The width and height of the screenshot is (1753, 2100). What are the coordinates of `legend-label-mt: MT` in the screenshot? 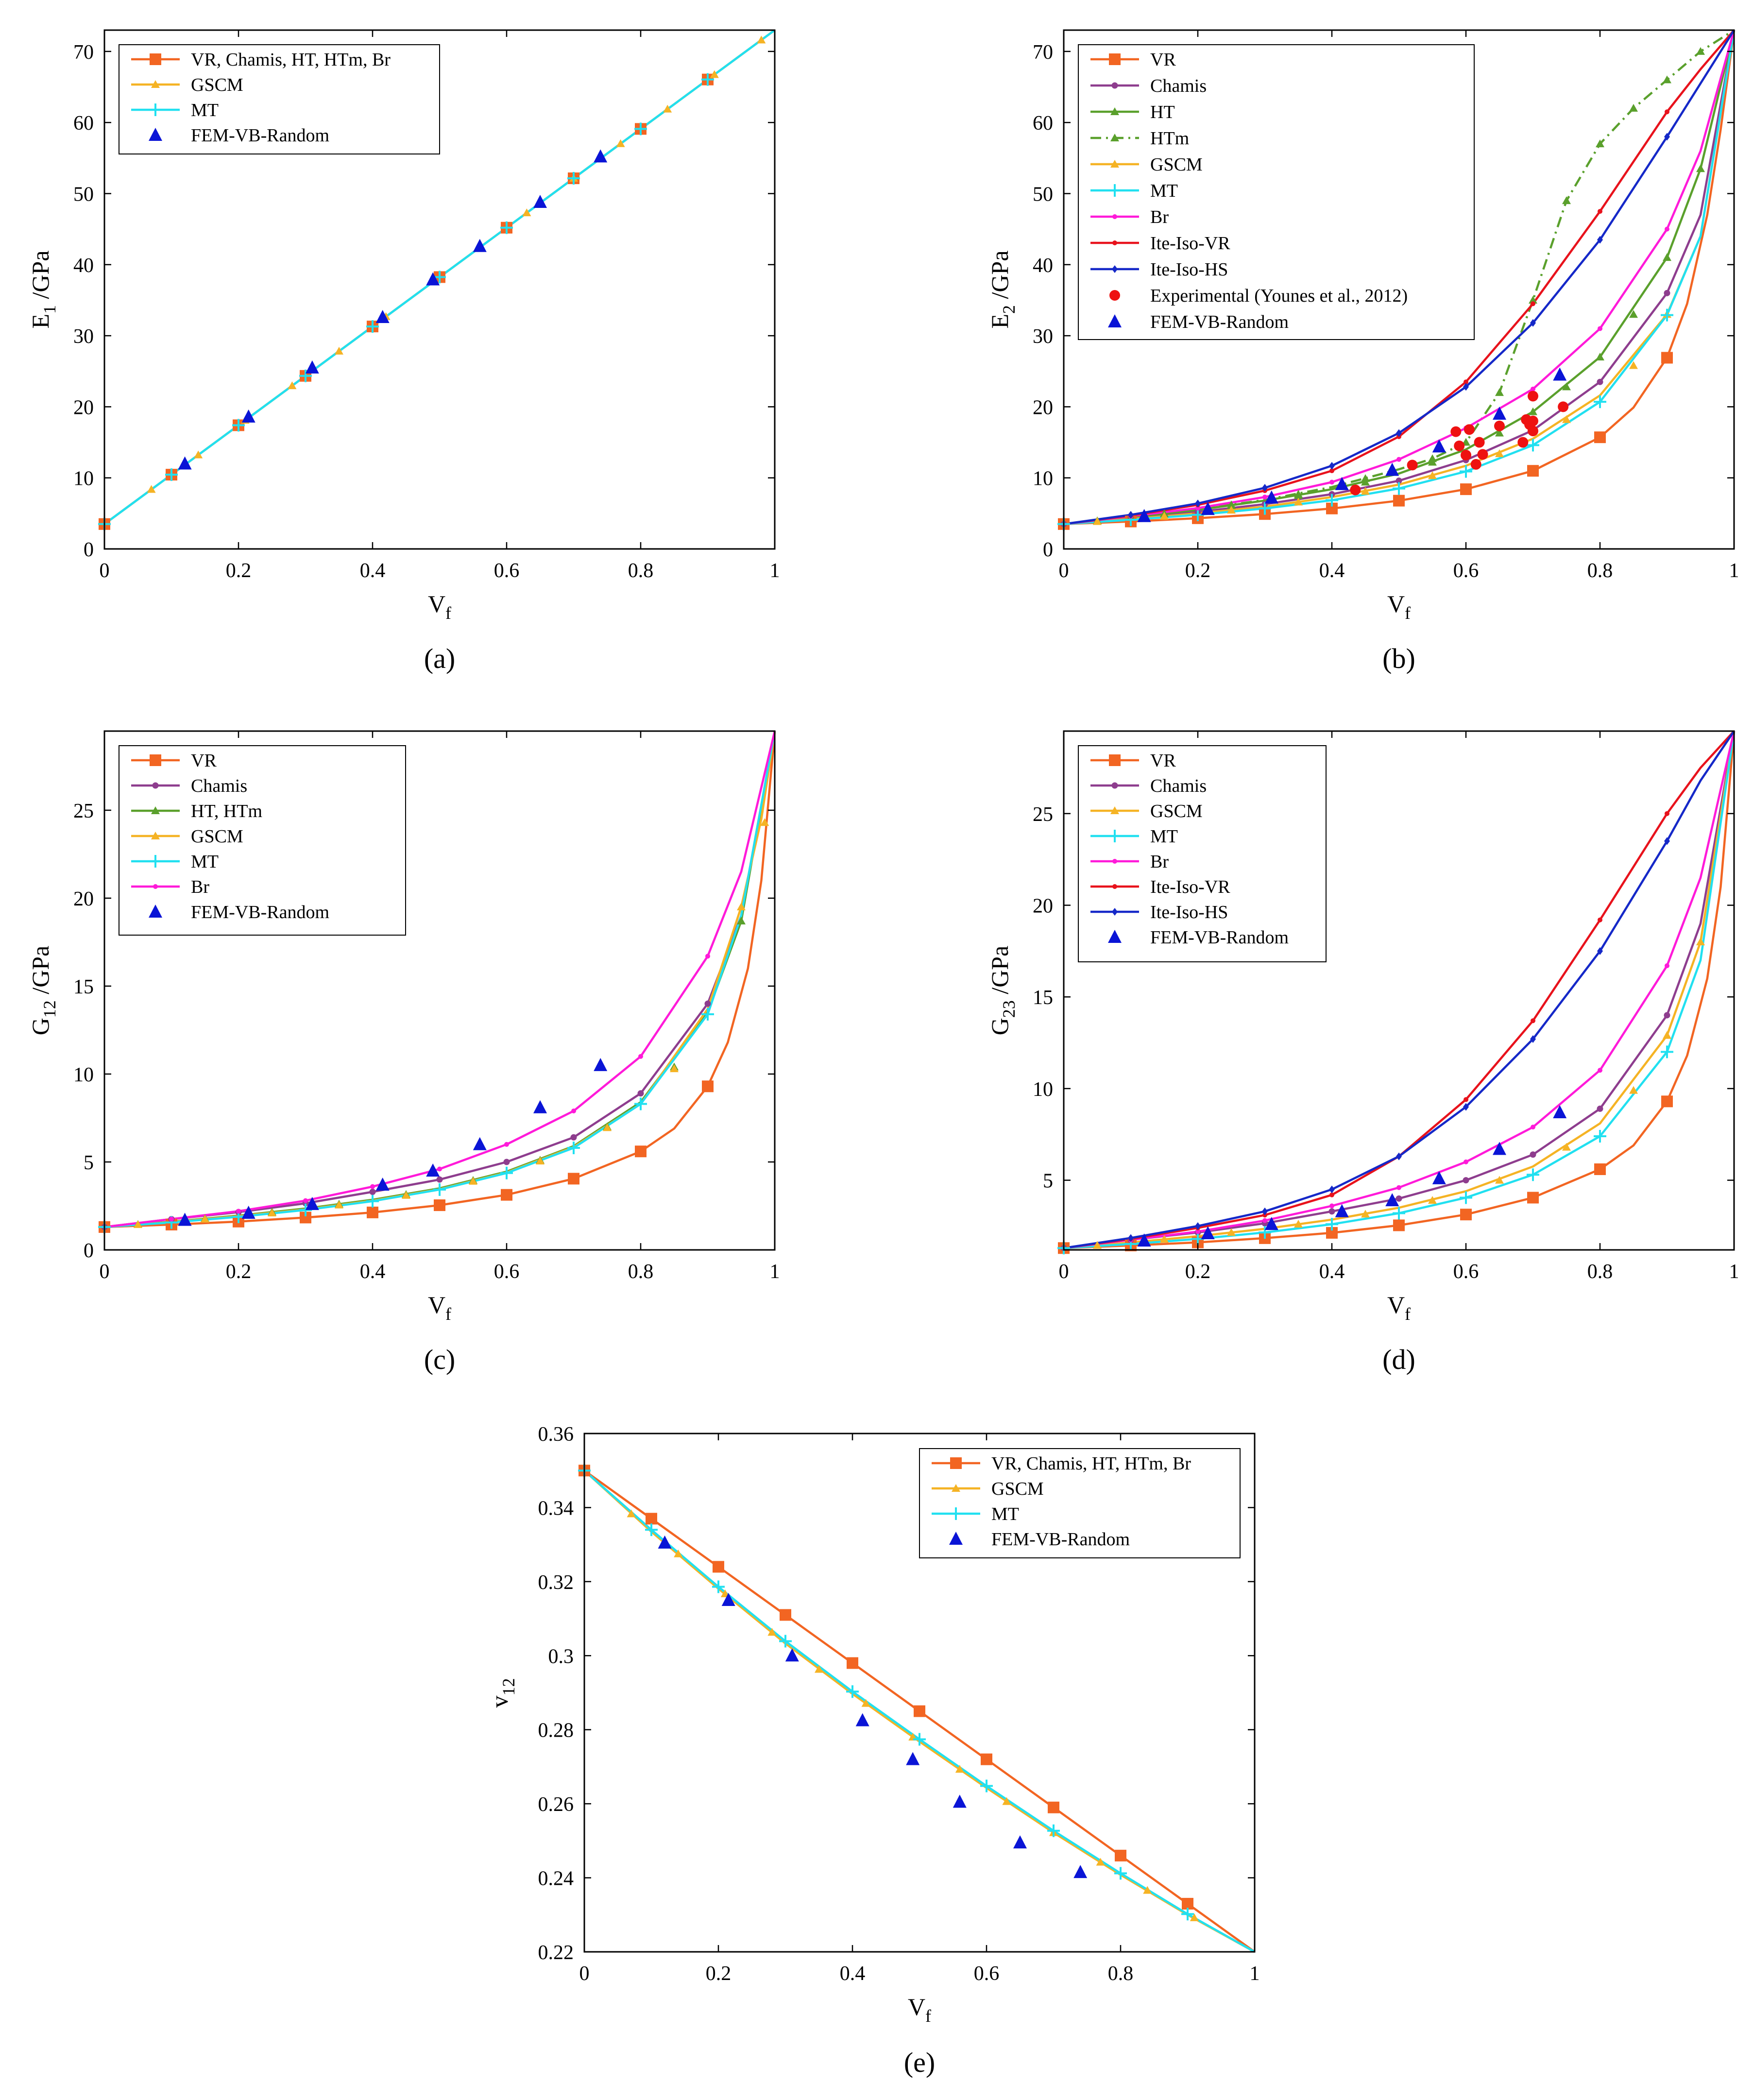 It's located at (205, 110).